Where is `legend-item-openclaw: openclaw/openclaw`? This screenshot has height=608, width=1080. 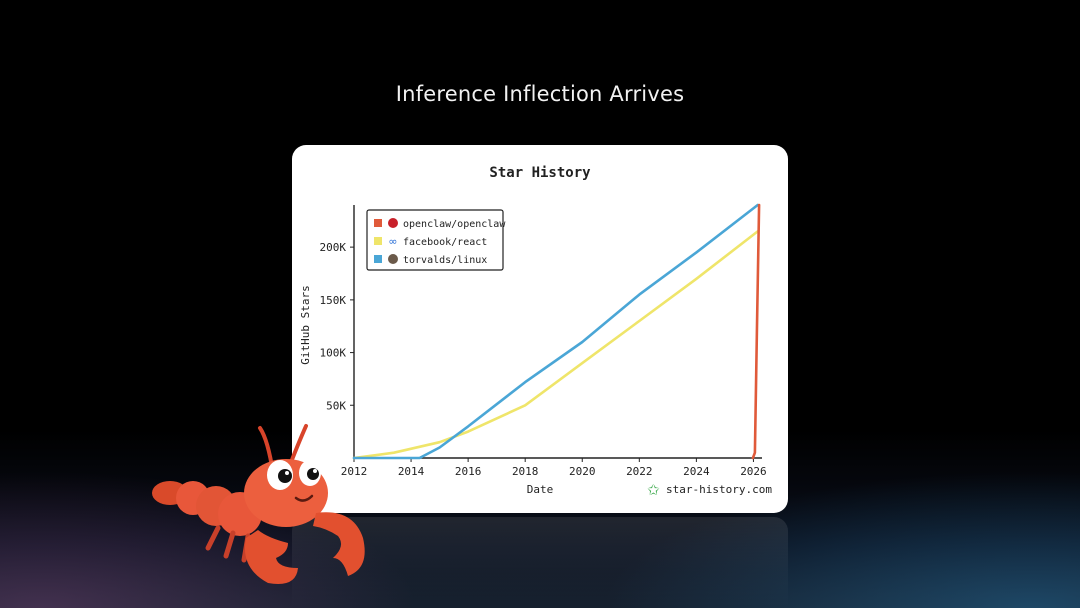
legend-item-openclaw: openclaw/openclaw is located at coordinates (440, 224).